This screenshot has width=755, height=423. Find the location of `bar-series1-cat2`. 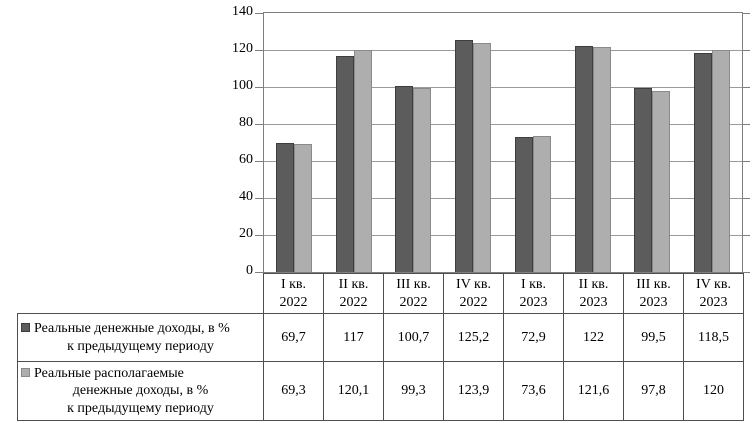

bar-series1-cat2 is located at coordinates (344, 163).